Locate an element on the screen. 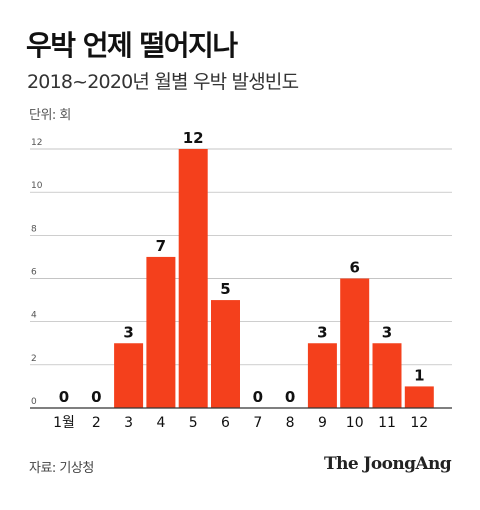 Image resolution: width=480 pixels, height=510 pixels. x-tick-label: 11 is located at coordinates (387, 423).